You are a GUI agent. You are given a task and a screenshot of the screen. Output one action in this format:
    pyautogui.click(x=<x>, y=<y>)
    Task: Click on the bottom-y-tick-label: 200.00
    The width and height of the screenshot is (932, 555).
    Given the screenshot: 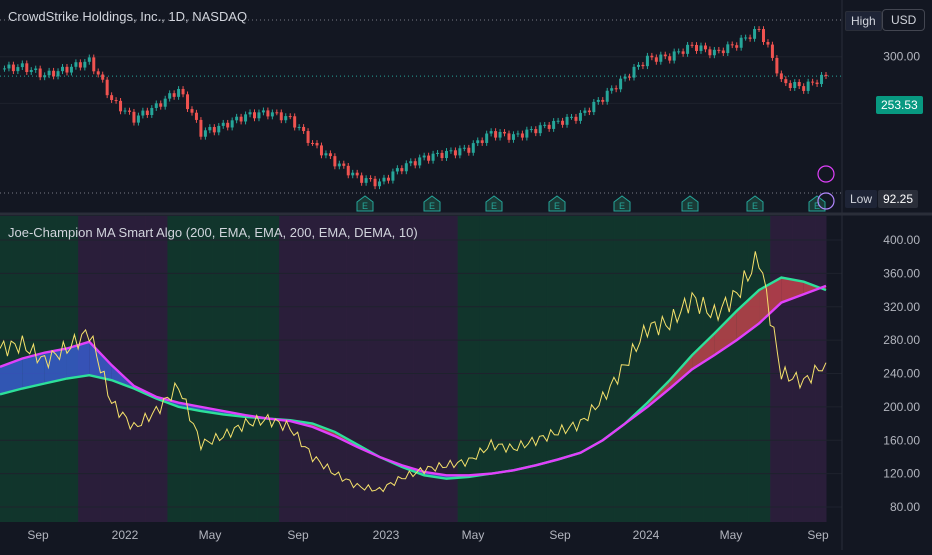 What is the action you would take?
    pyautogui.click(x=901, y=407)
    